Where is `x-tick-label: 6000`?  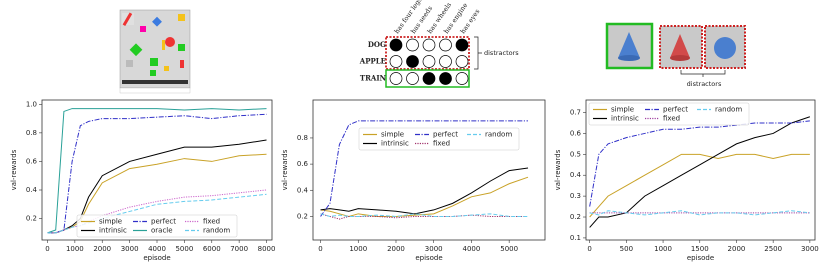
x-tick-label: 6000 is located at coordinates (212, 249).